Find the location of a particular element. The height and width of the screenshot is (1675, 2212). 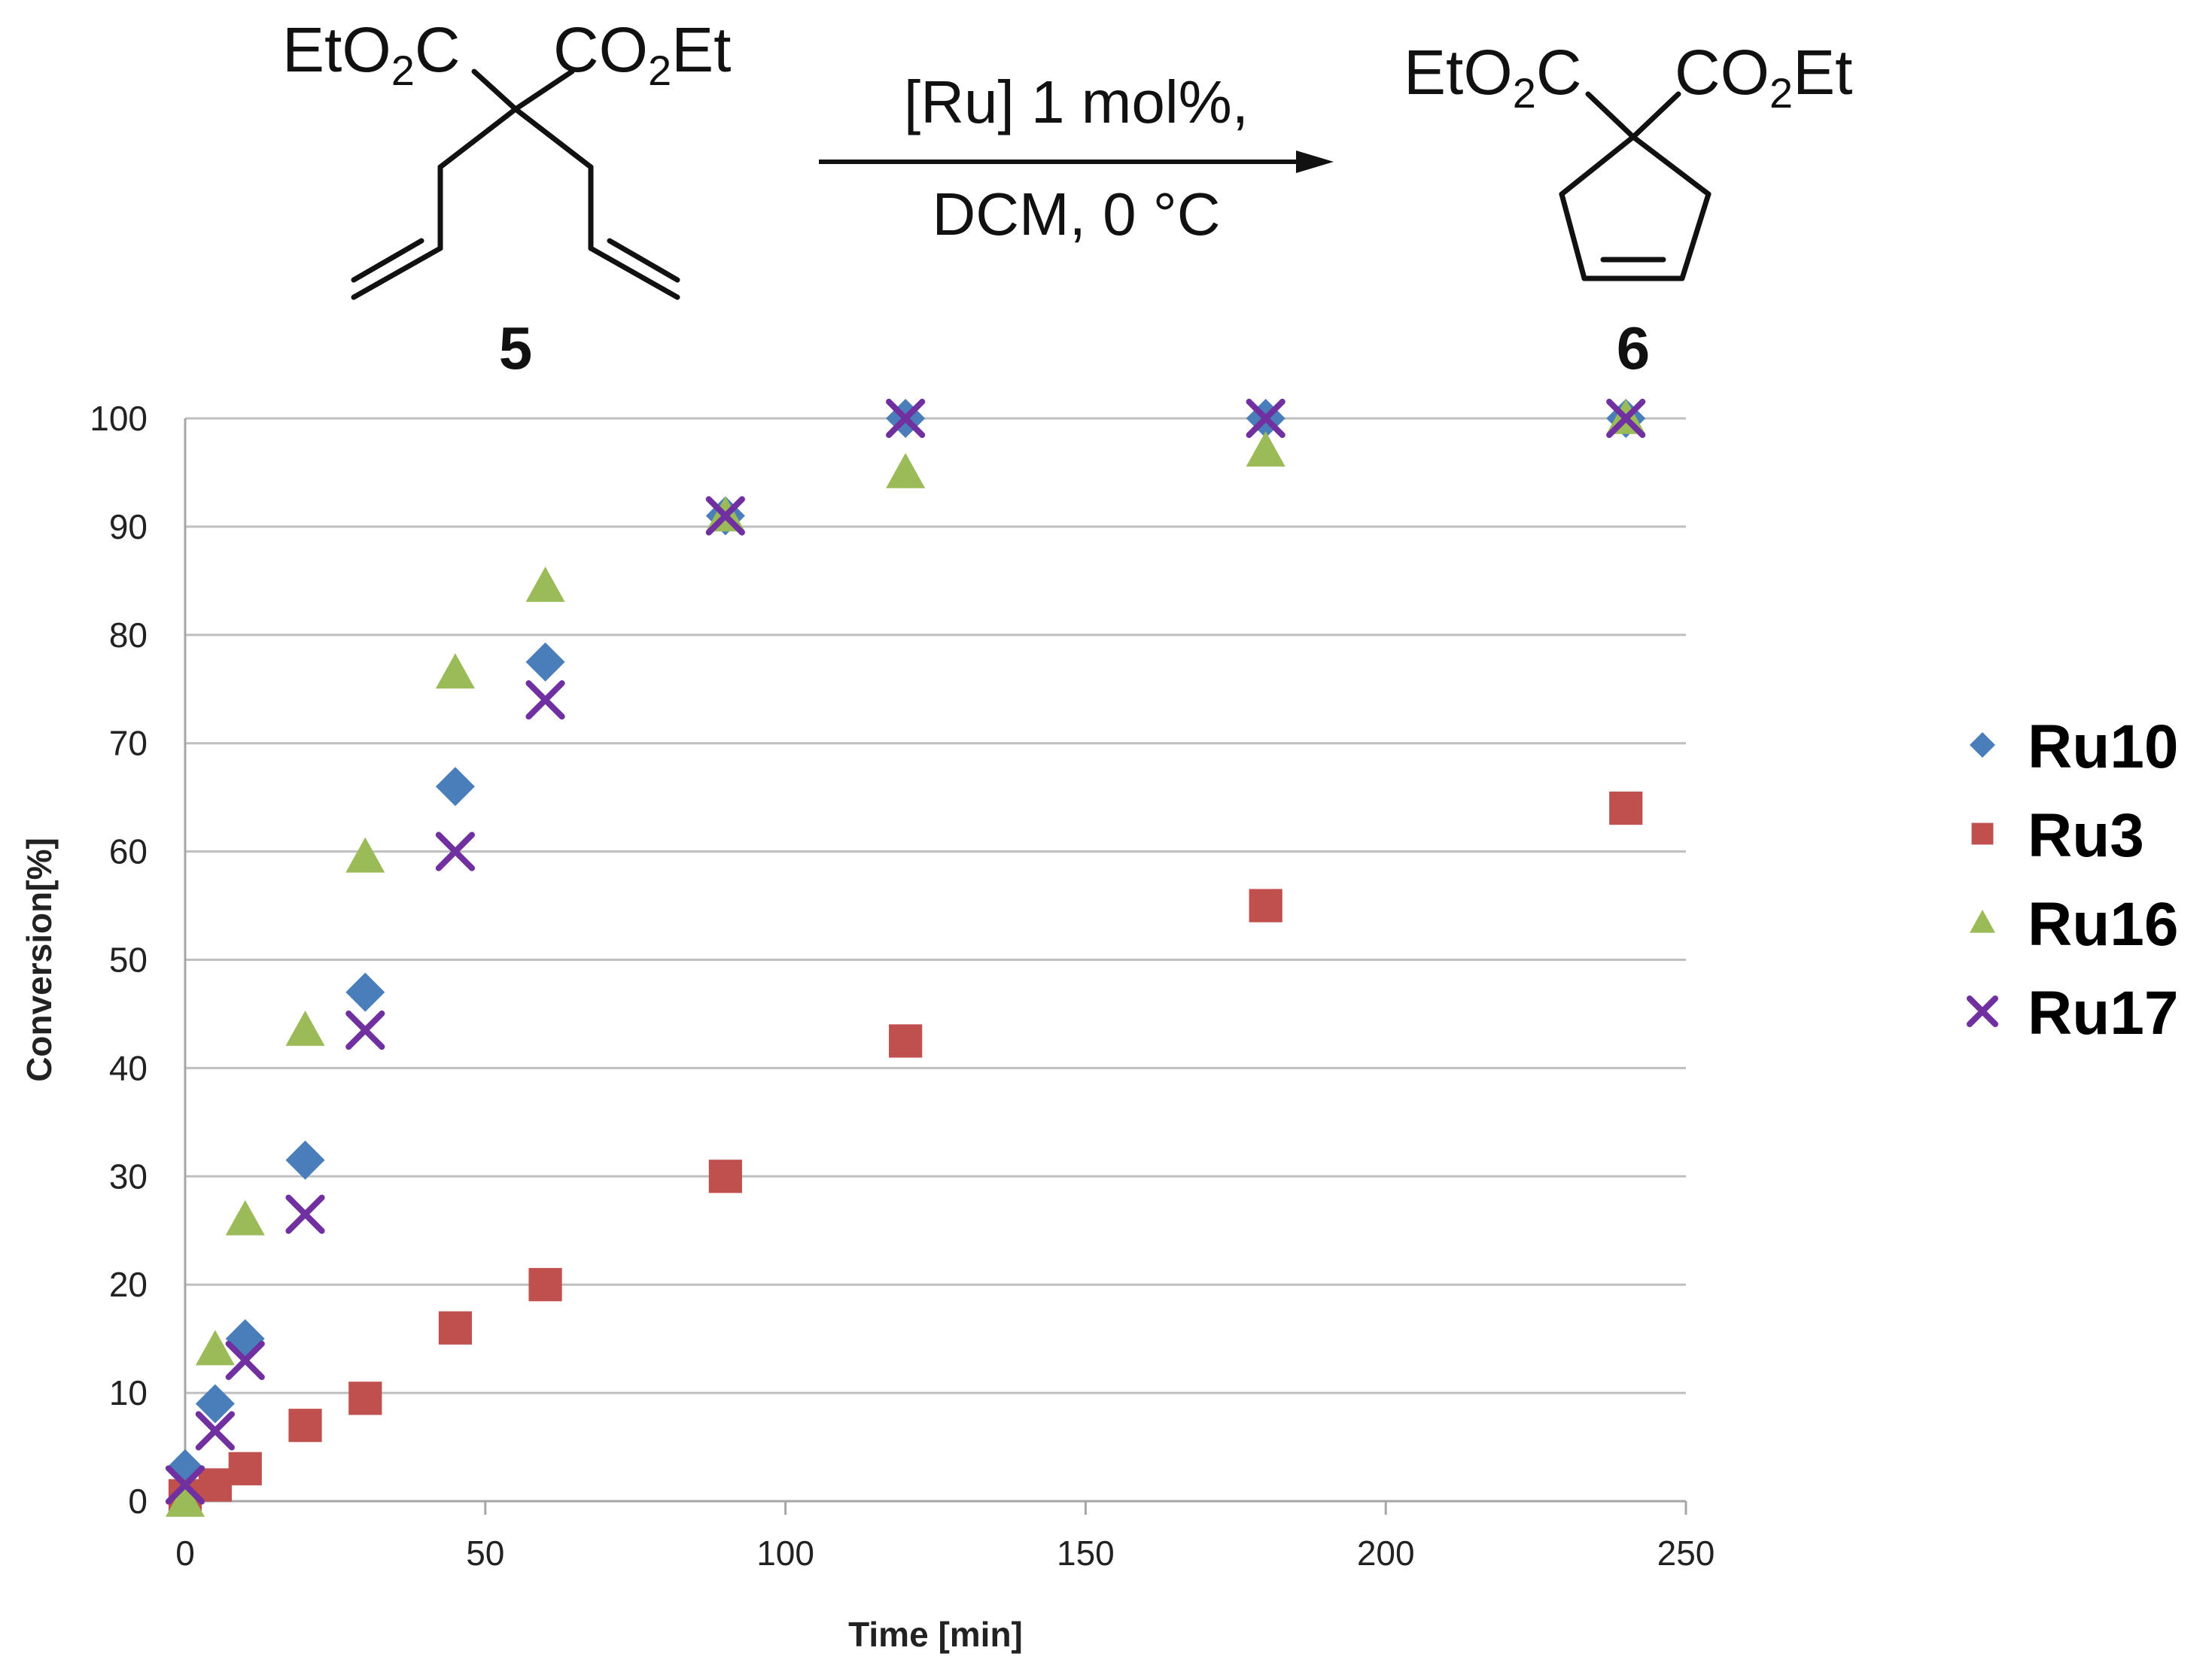

x-axis-label: Time [min] is located at coordinates (935, 1634).